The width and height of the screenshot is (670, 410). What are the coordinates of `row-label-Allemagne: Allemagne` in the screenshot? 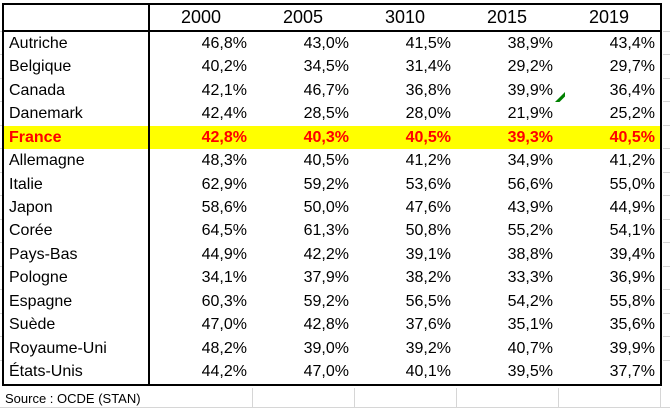 It's located at (77, 161).